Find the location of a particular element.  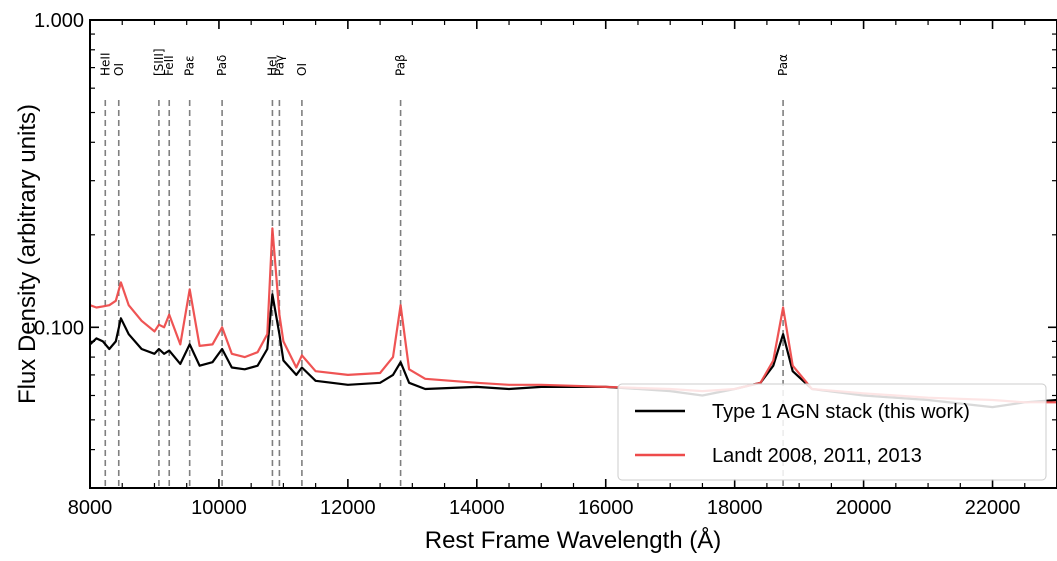

line-marker-label-5: Paδ is located at coordinates (222, 65).